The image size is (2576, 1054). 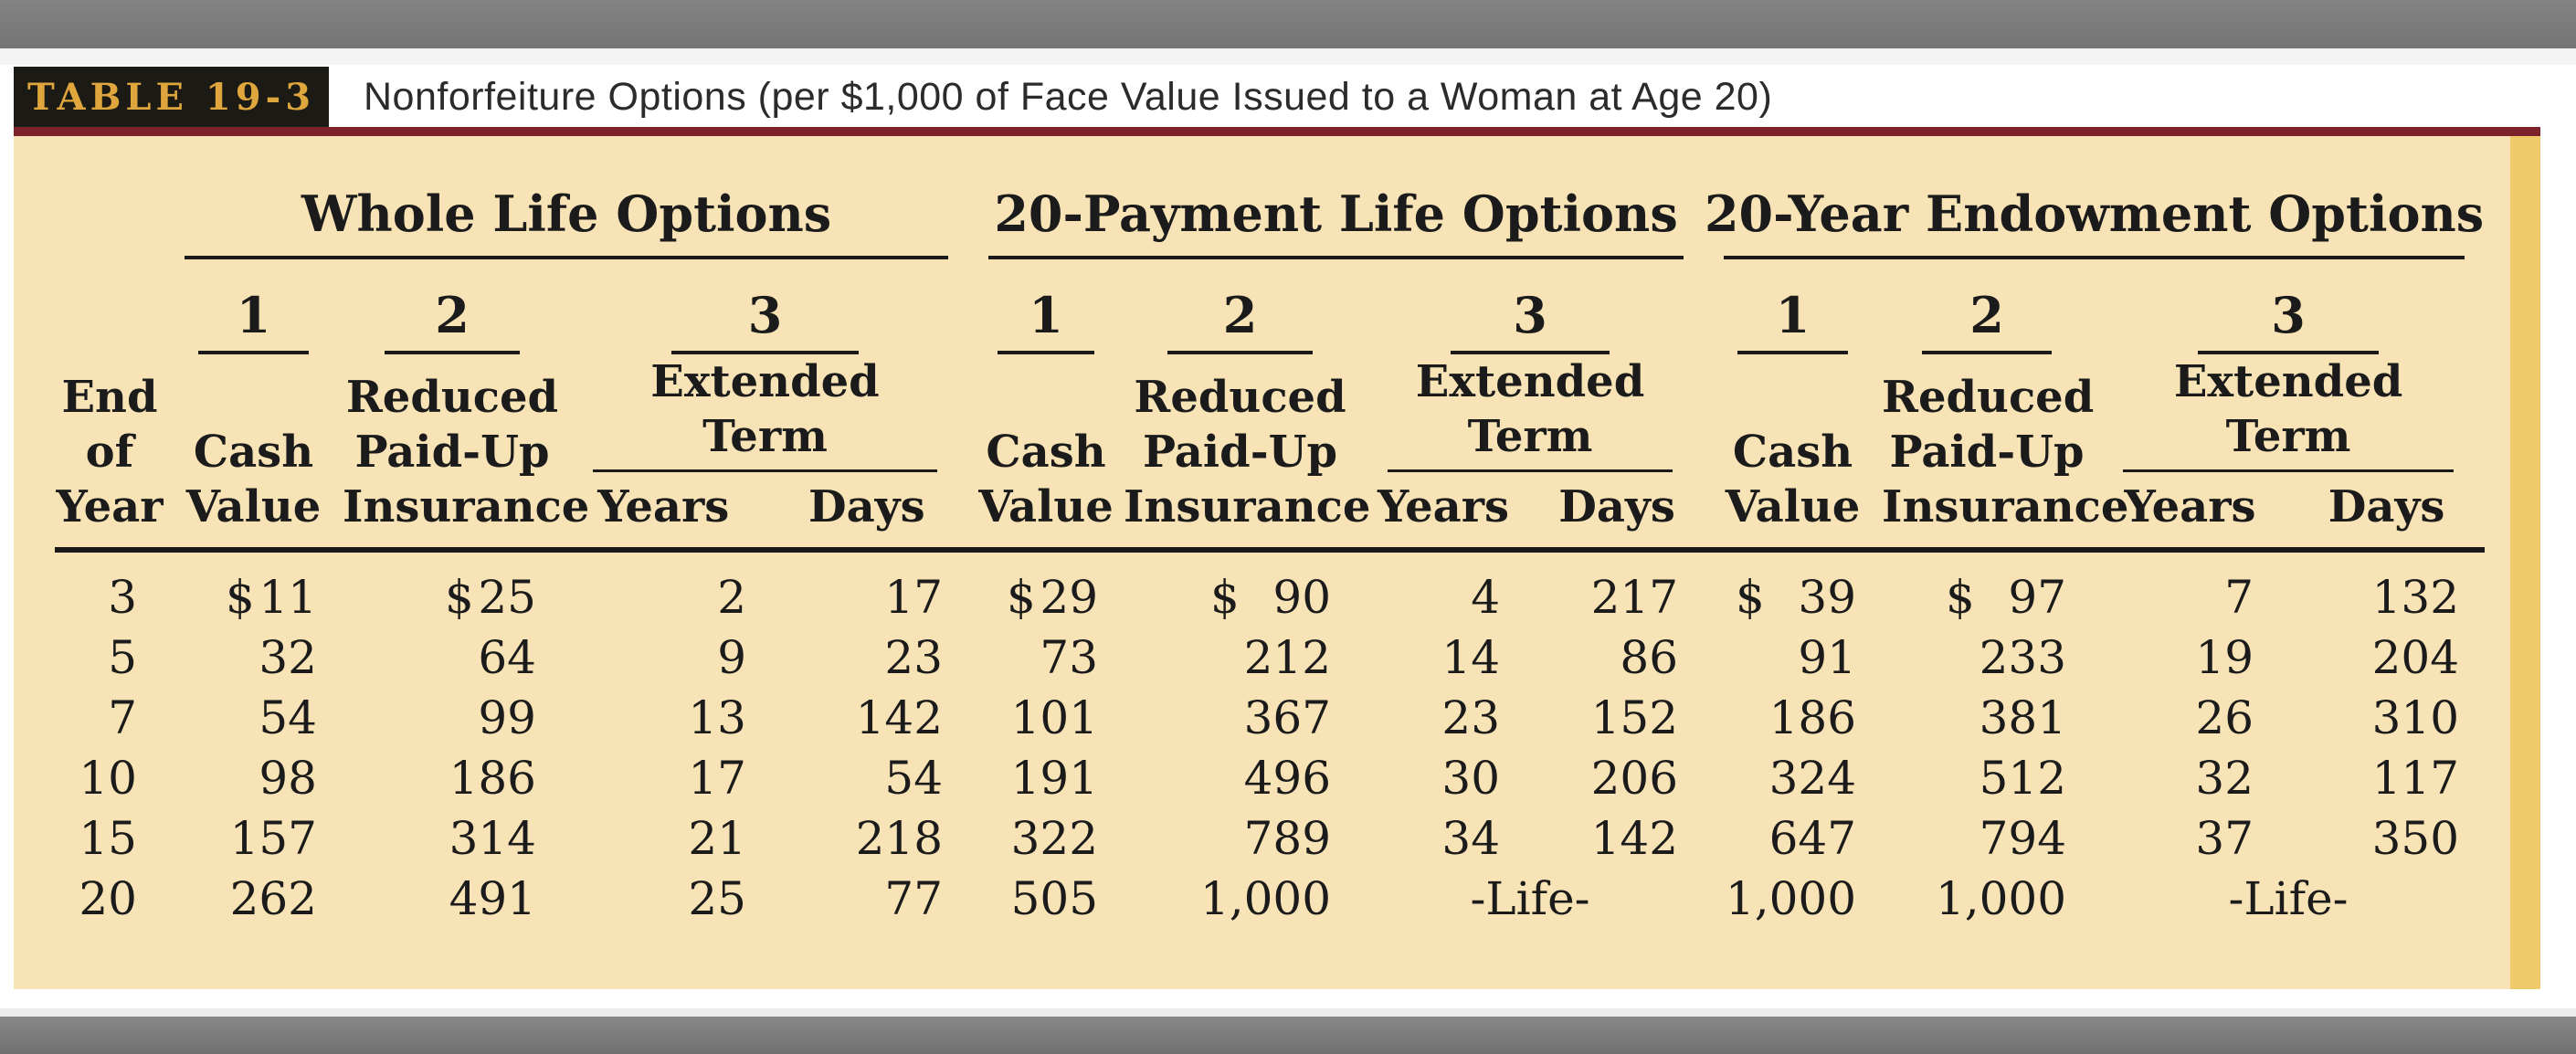 I want to click on cell-value: 25, so click(x=717, y=899).